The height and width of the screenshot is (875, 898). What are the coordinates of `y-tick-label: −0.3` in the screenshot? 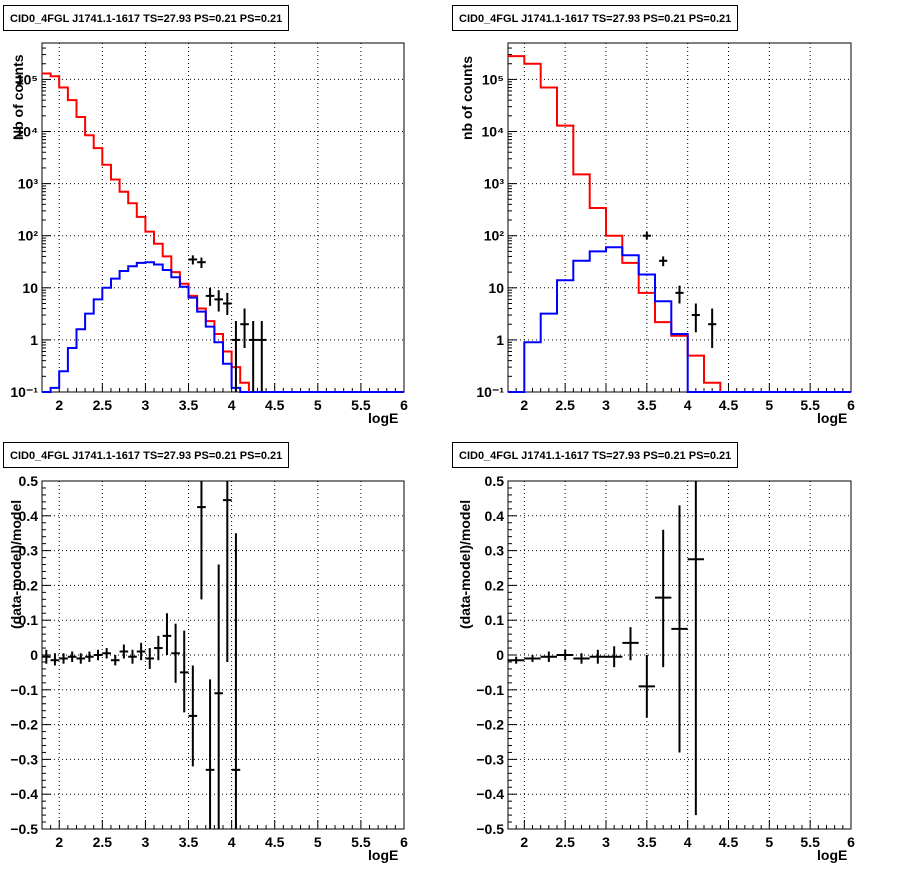 It's located at (24, 759).